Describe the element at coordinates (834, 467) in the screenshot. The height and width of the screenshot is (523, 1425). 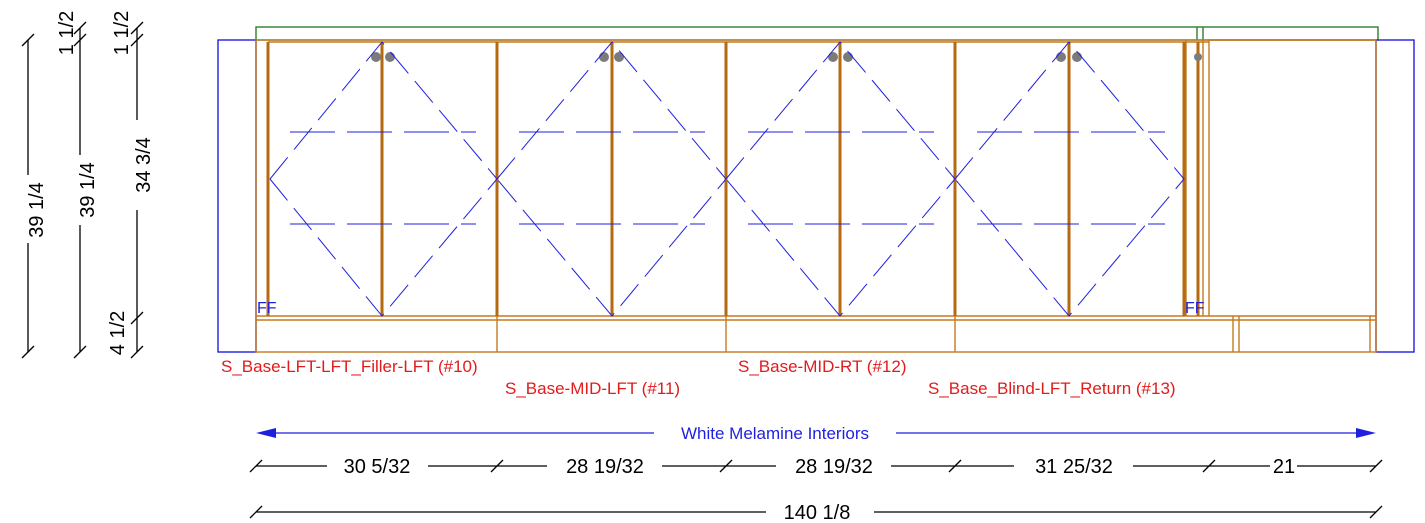
I see `hdim-3: 28 19/32` at that location.